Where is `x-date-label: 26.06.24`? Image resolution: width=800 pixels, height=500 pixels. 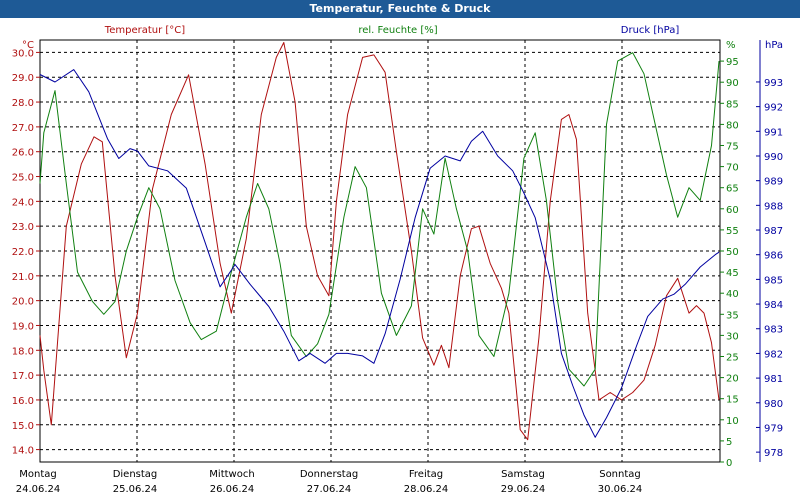 x-date-label: 26.06.24 is located at coordinates (232, 489).